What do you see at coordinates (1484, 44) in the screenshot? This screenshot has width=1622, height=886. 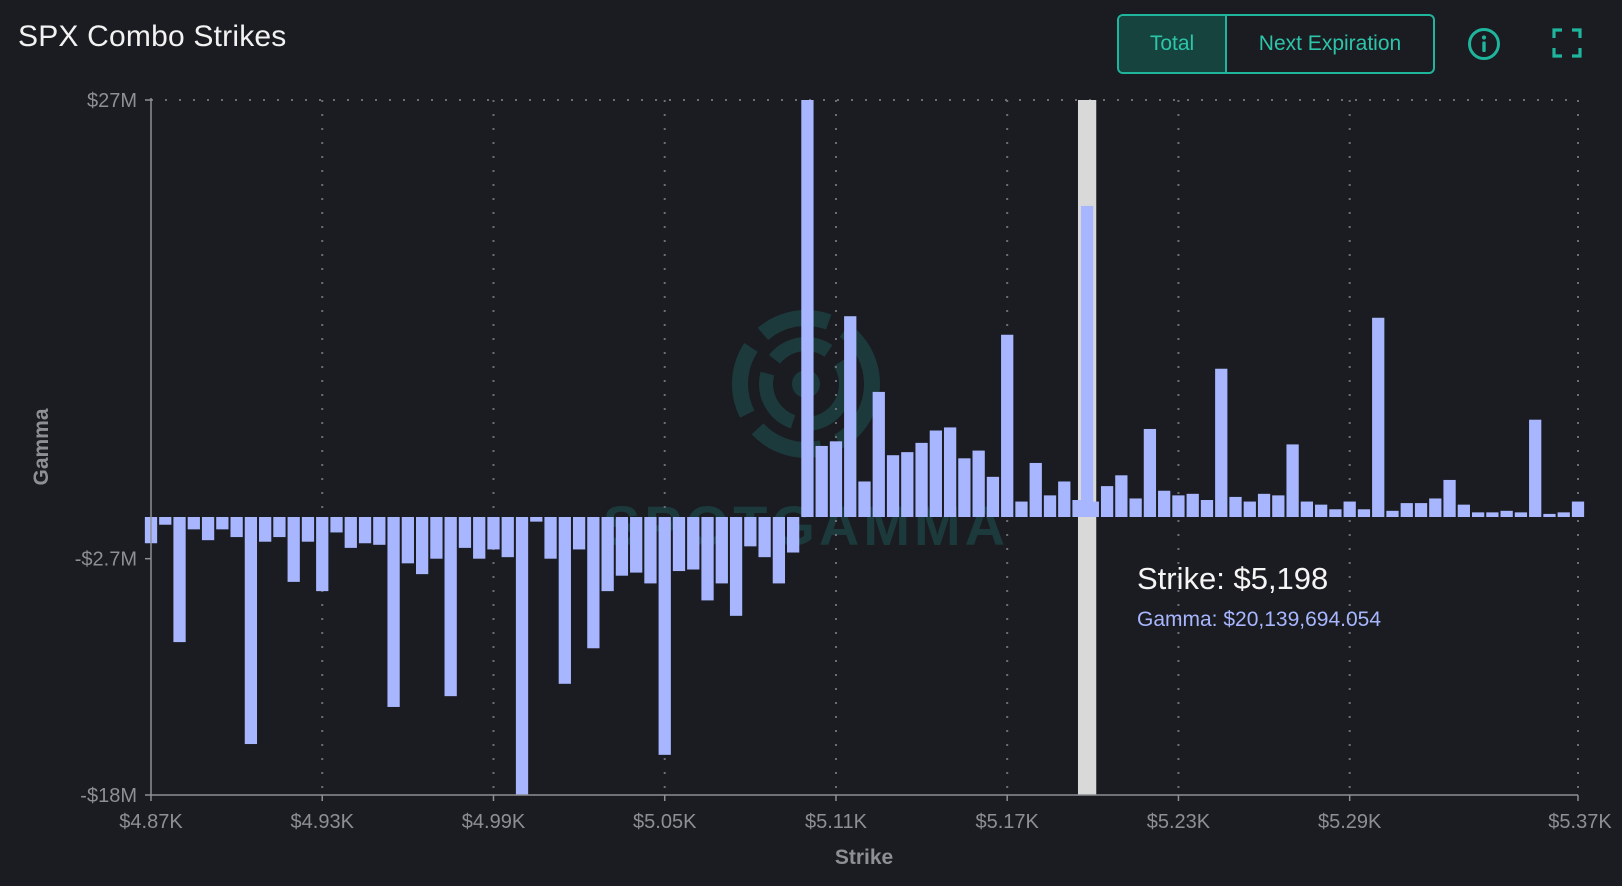 I see `info-circle-icon` at bounding box center [1484, 44].